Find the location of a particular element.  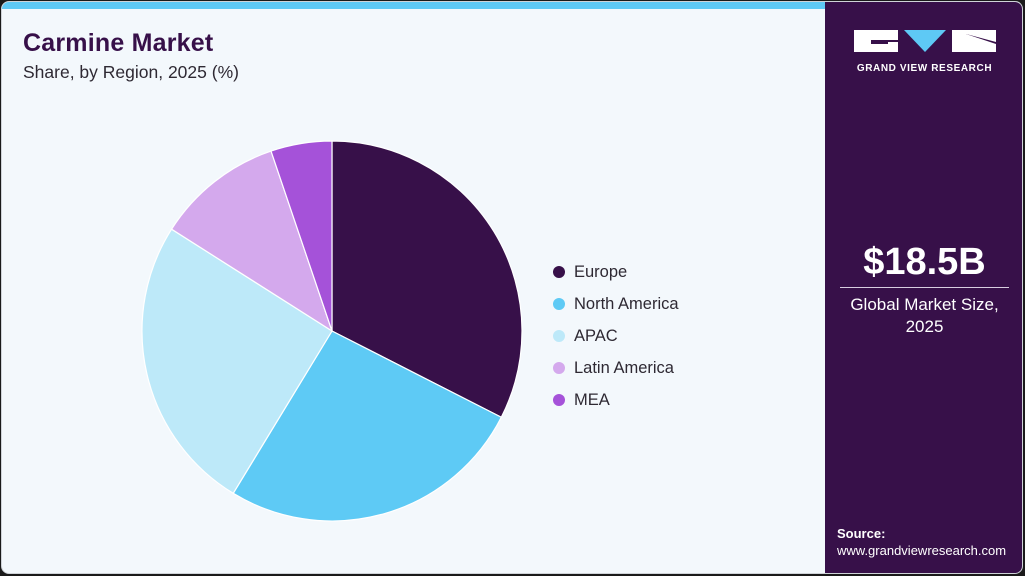

legend-item-north-america: North America is located at coordinates (616, 304).